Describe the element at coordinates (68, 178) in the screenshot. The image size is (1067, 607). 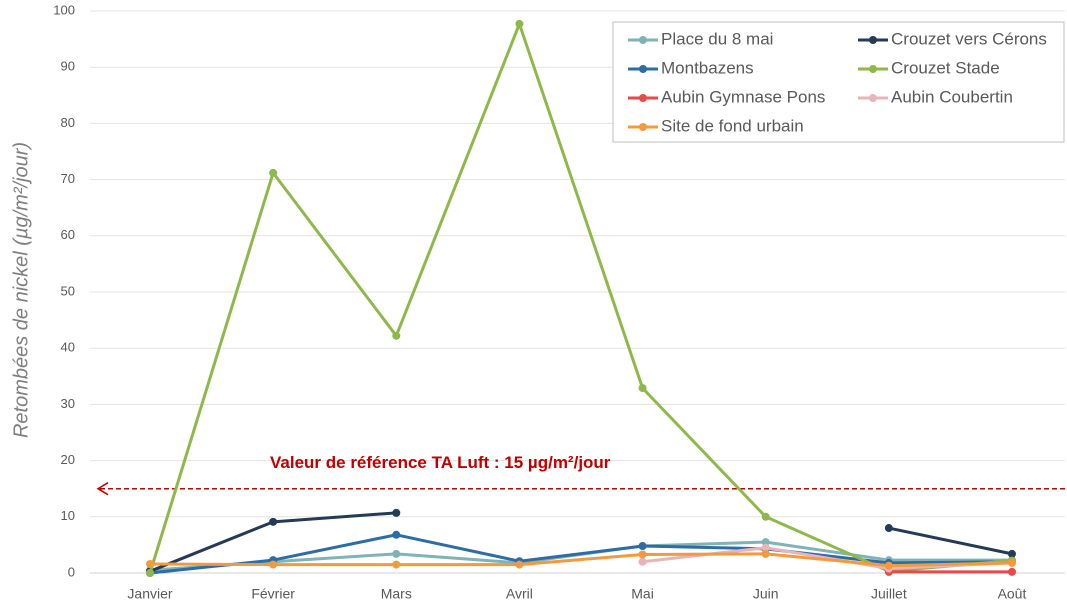
I see `y-tick-label: 70` at that location.